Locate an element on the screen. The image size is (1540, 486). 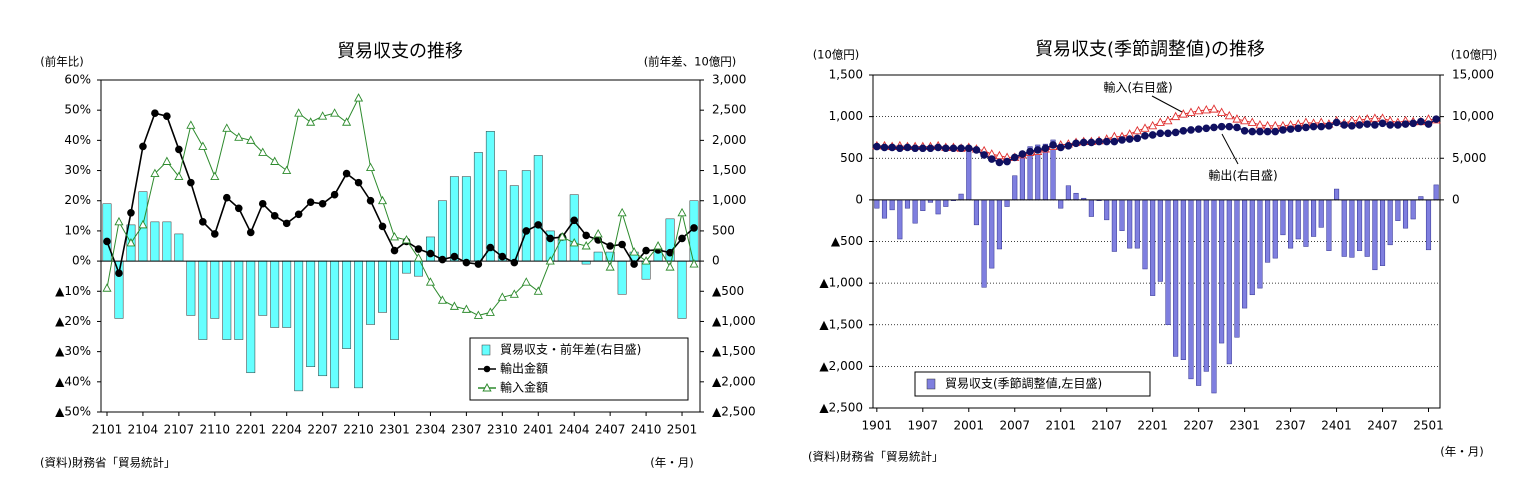
legend-swatch is located at coordinates (931, 384).